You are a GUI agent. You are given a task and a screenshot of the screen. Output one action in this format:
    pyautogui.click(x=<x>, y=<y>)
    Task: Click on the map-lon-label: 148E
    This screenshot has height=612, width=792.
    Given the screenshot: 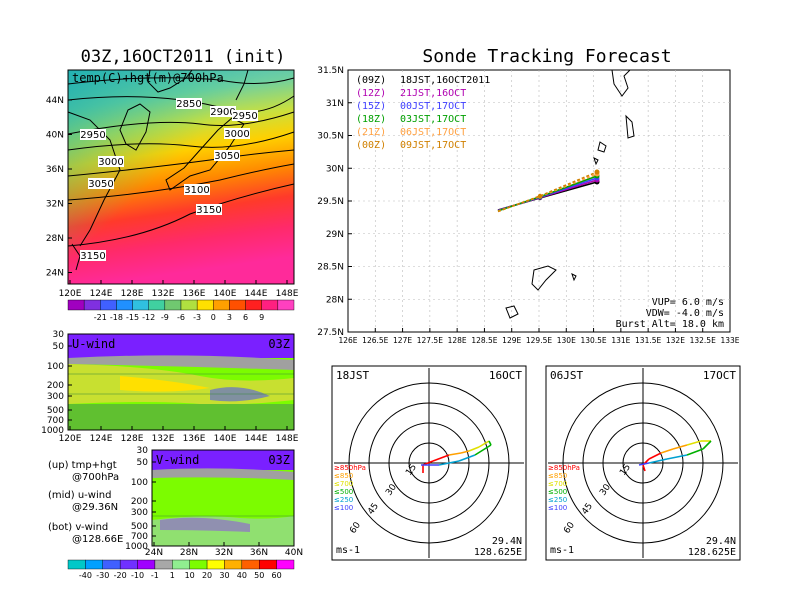 What is the action you would take?
    pyautogui.click(x=287, y=294)
    